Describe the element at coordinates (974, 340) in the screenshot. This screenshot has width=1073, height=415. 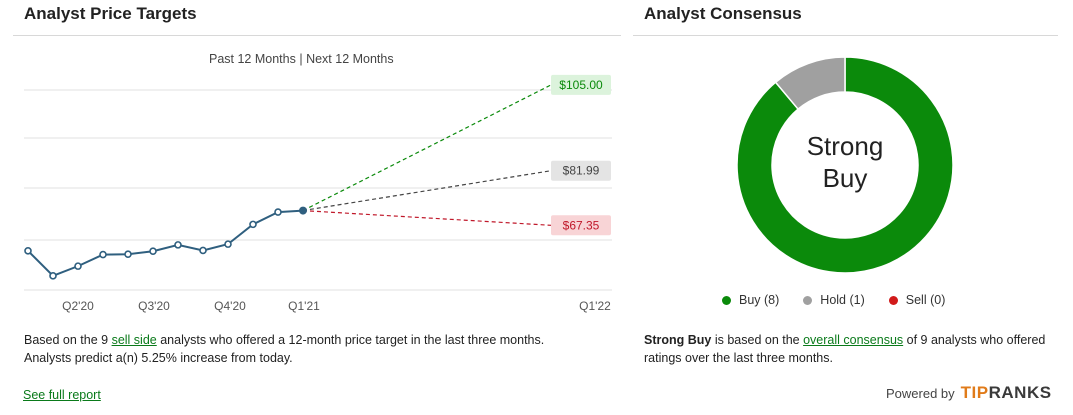
I see `desc-text: of 9 analysts who offered` at that location.